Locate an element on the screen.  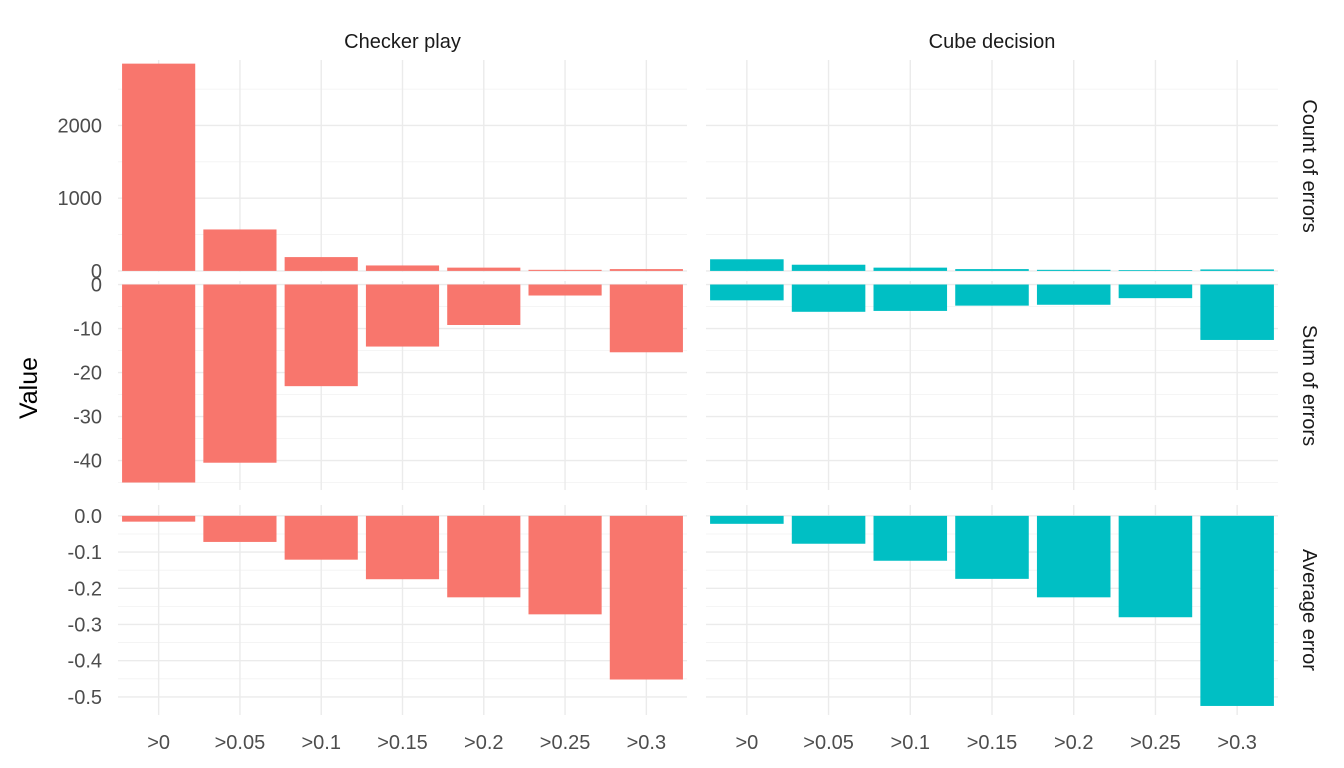
y-tick-label: -0.3 is located at coordinates (85, 625).